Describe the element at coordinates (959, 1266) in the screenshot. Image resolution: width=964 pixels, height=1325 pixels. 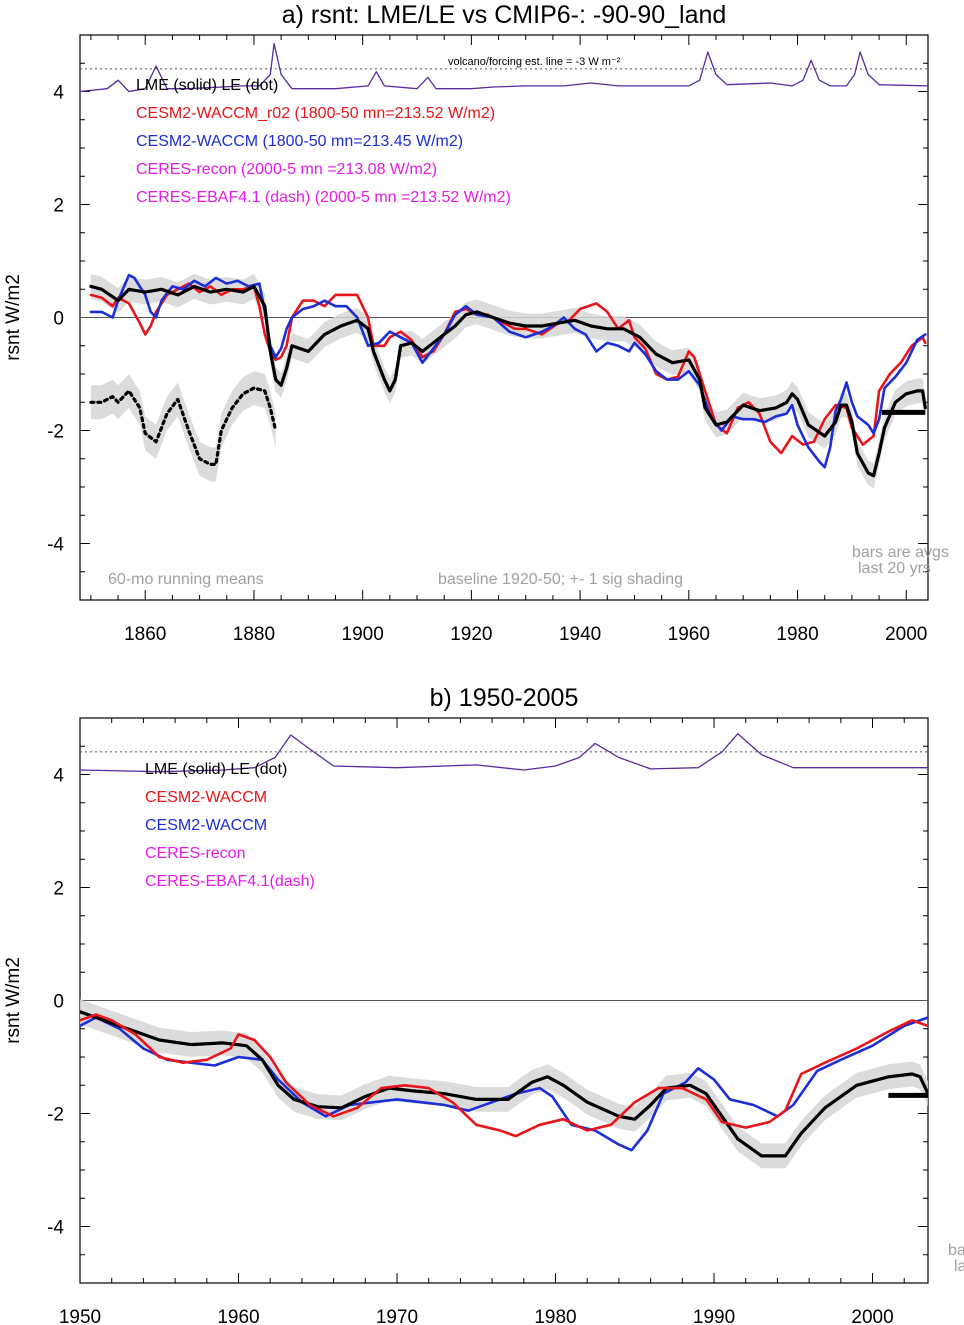
I see `note-bars-2: la` at that location.